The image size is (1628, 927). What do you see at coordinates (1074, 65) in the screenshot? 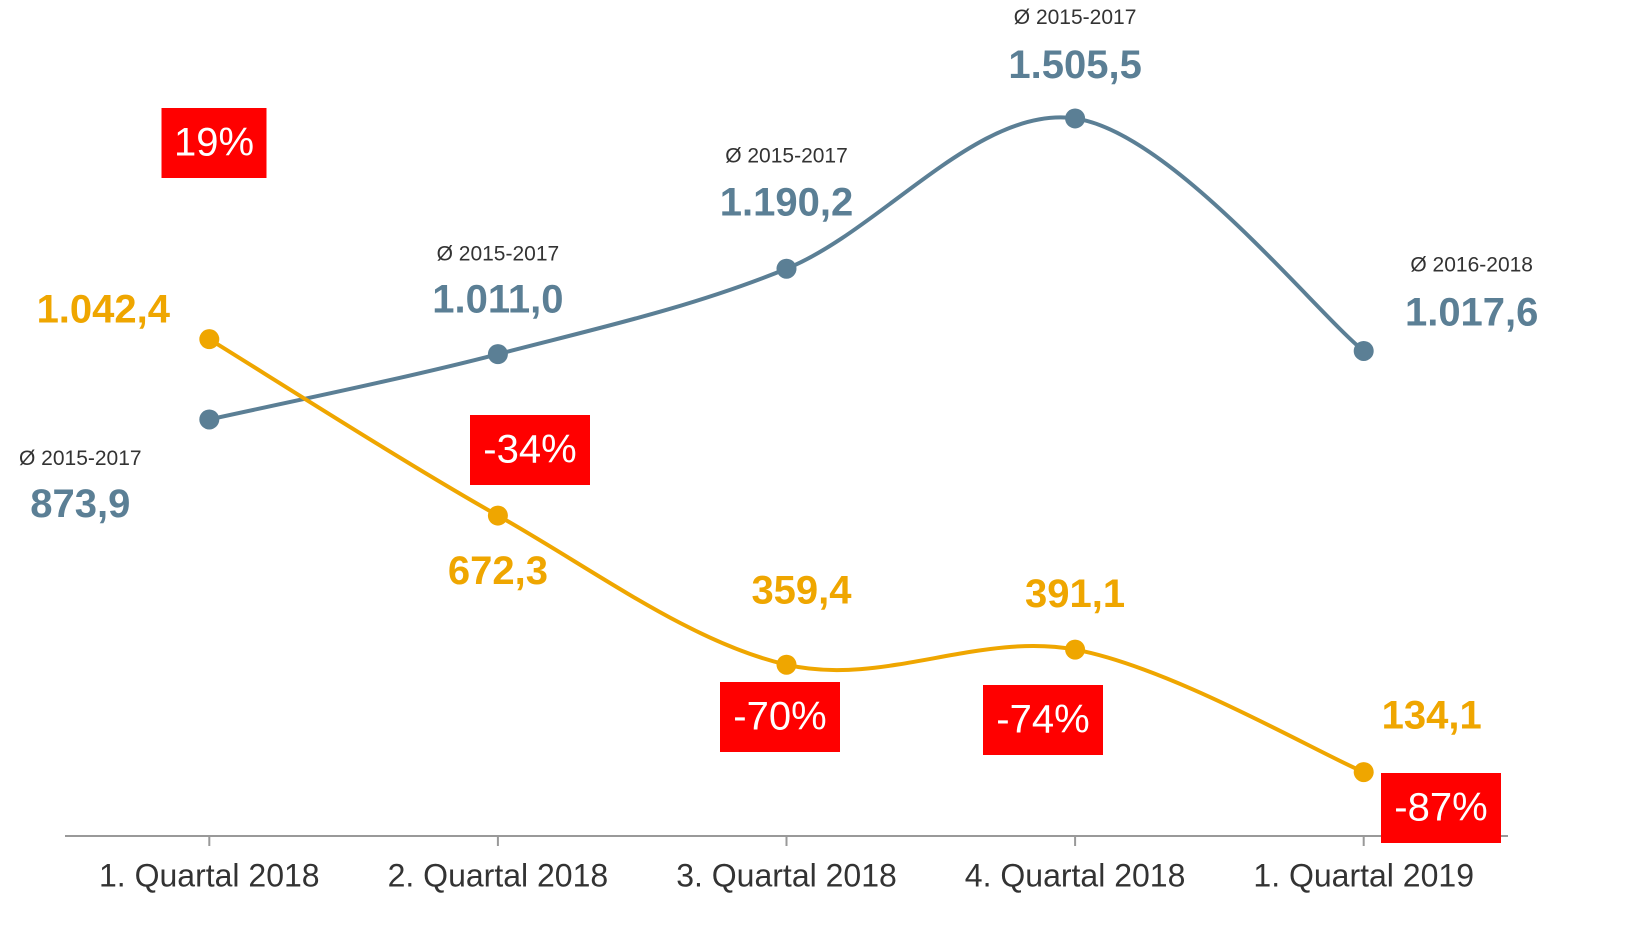
I see `value-label: 1.505,5` at bounding box center [1074, 65].